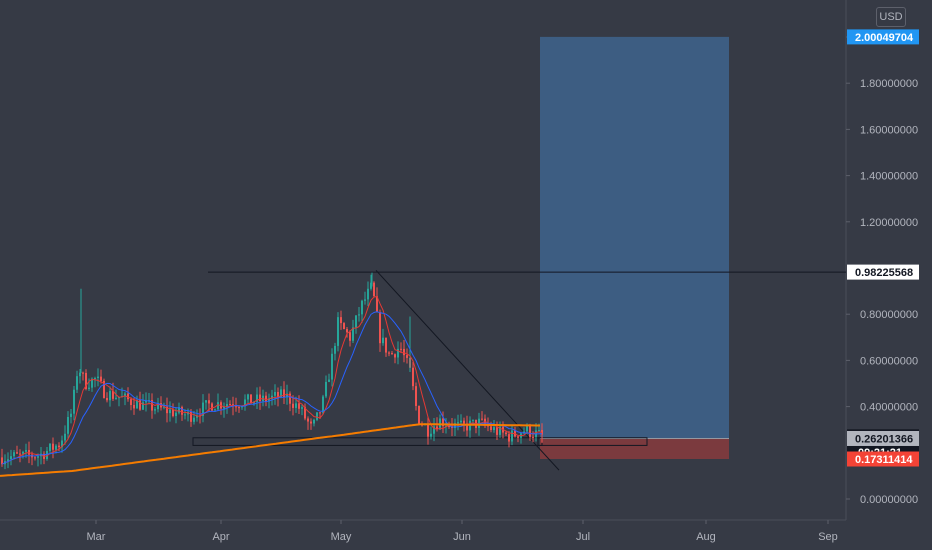  Describe the element at coordinates (884, 439) in the screenshot. I see `price-tag-label: 0.26201366` at that location.